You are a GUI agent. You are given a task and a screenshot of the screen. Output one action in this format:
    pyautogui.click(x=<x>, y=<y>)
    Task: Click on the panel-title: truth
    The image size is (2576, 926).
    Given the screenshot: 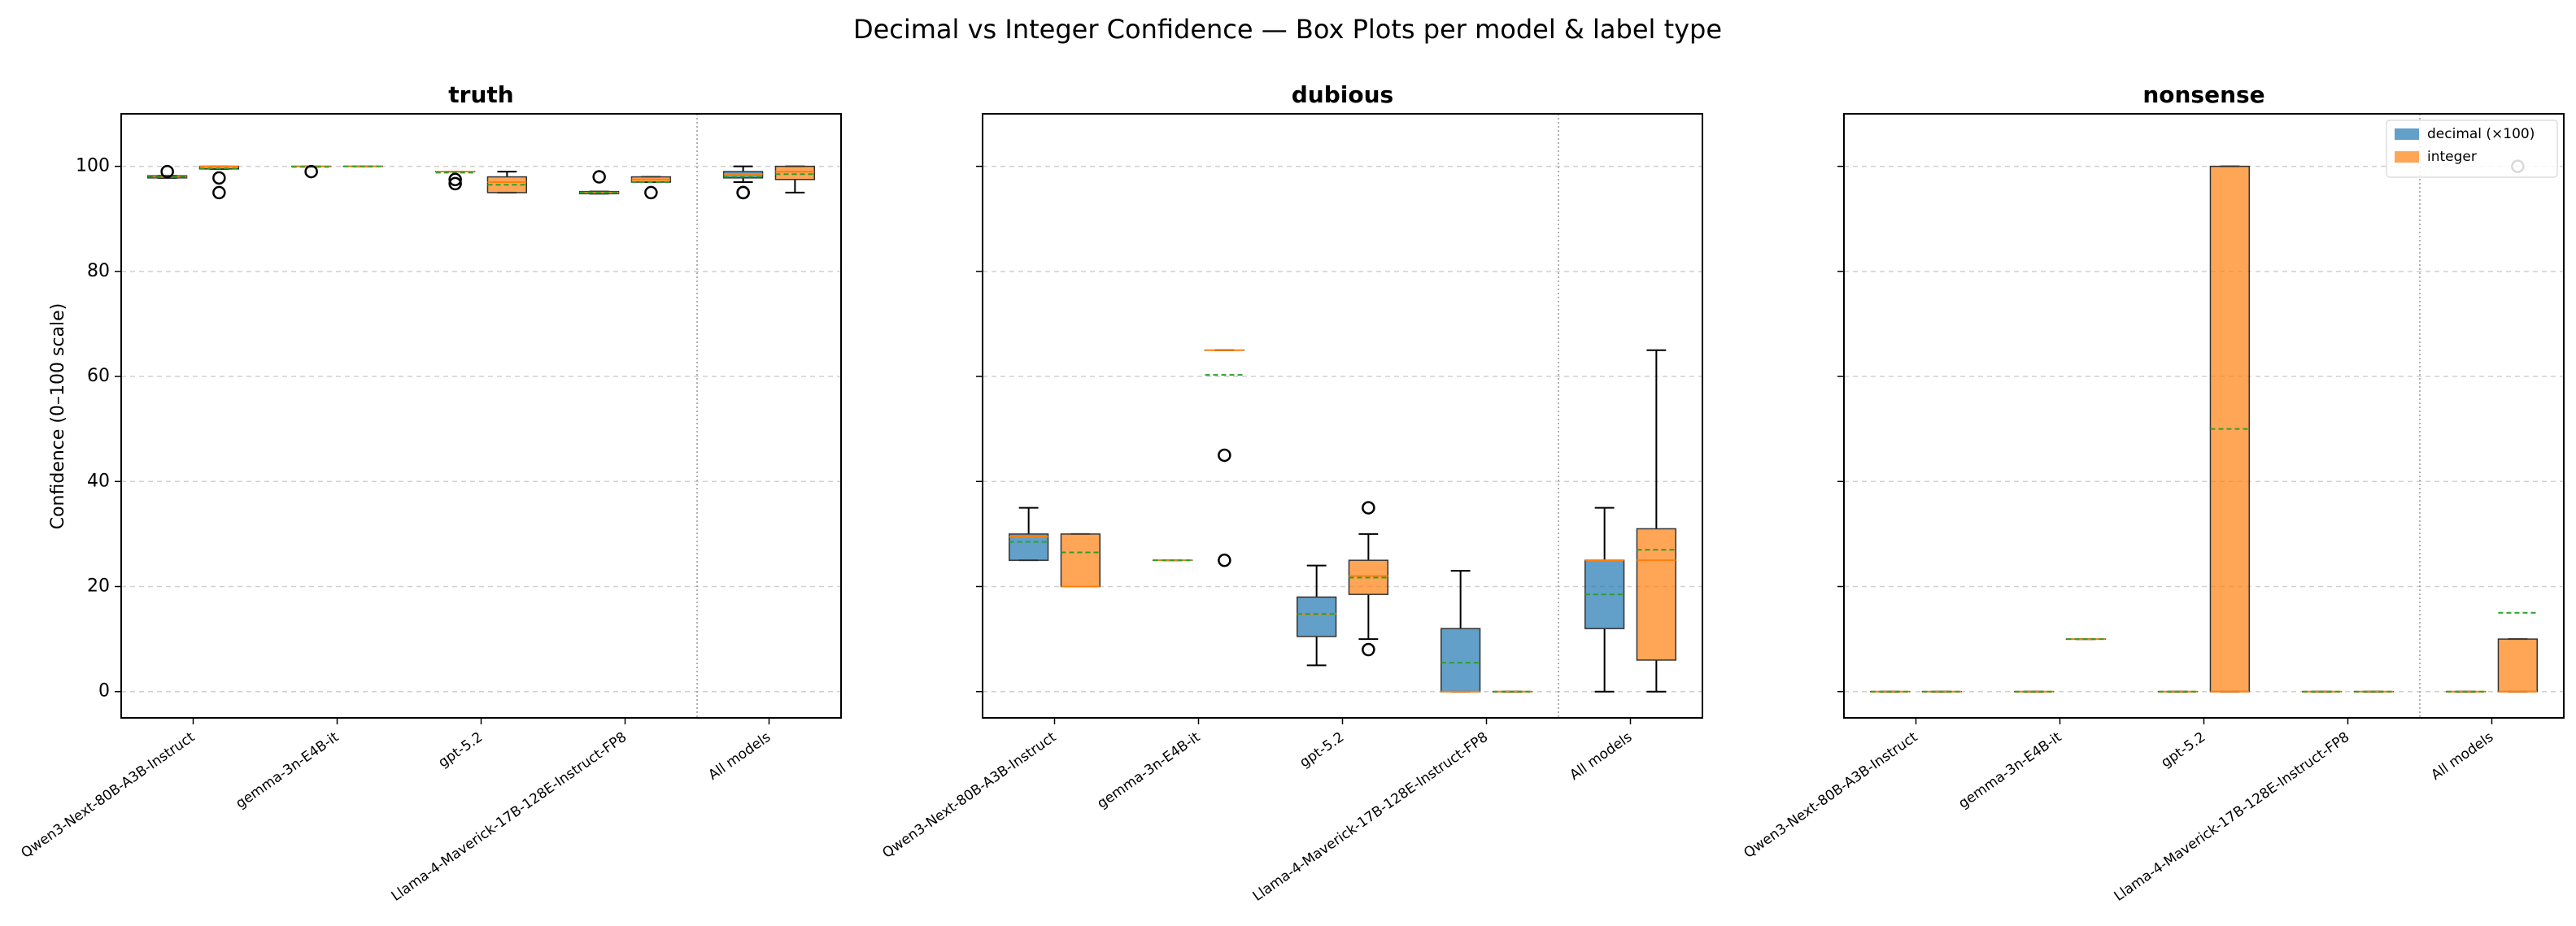 What is the action you would take?
    pyautogui.click(x=480, y=95)
    